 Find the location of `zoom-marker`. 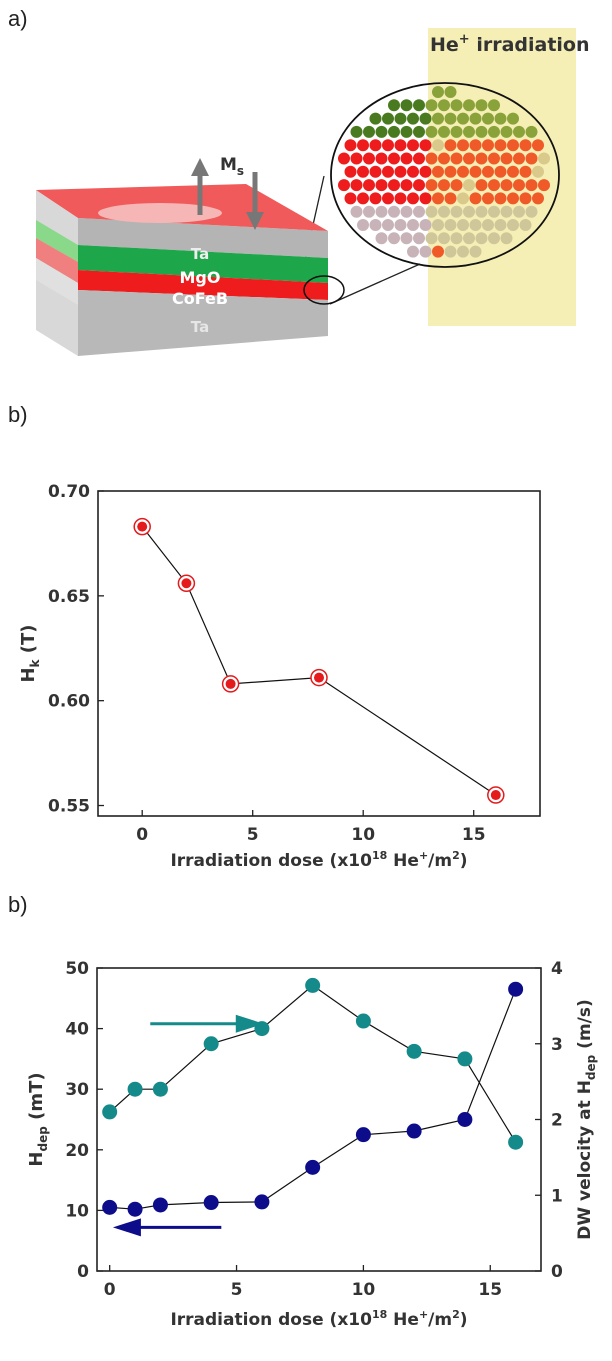

zoom-marker is located at coordinates (324, 290).